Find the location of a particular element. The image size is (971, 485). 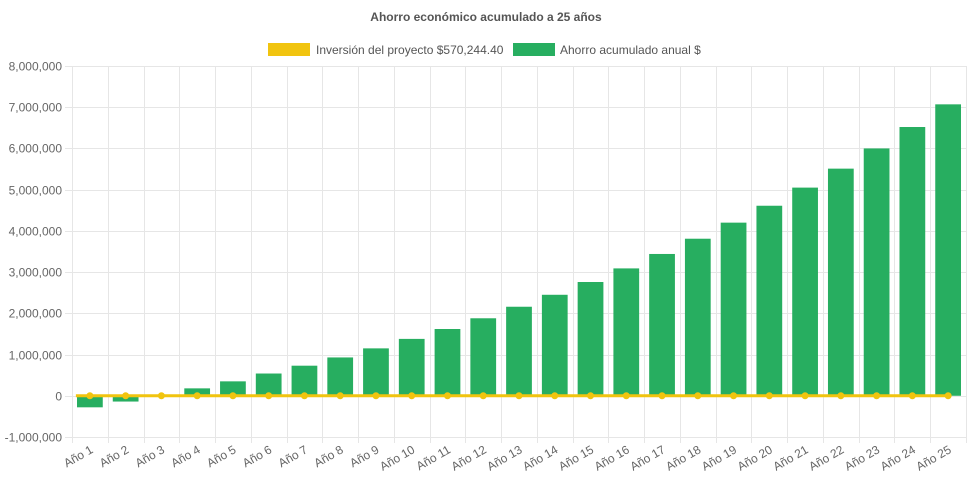

x-tick-label: Año 9 is located at coordinates (364, 456).